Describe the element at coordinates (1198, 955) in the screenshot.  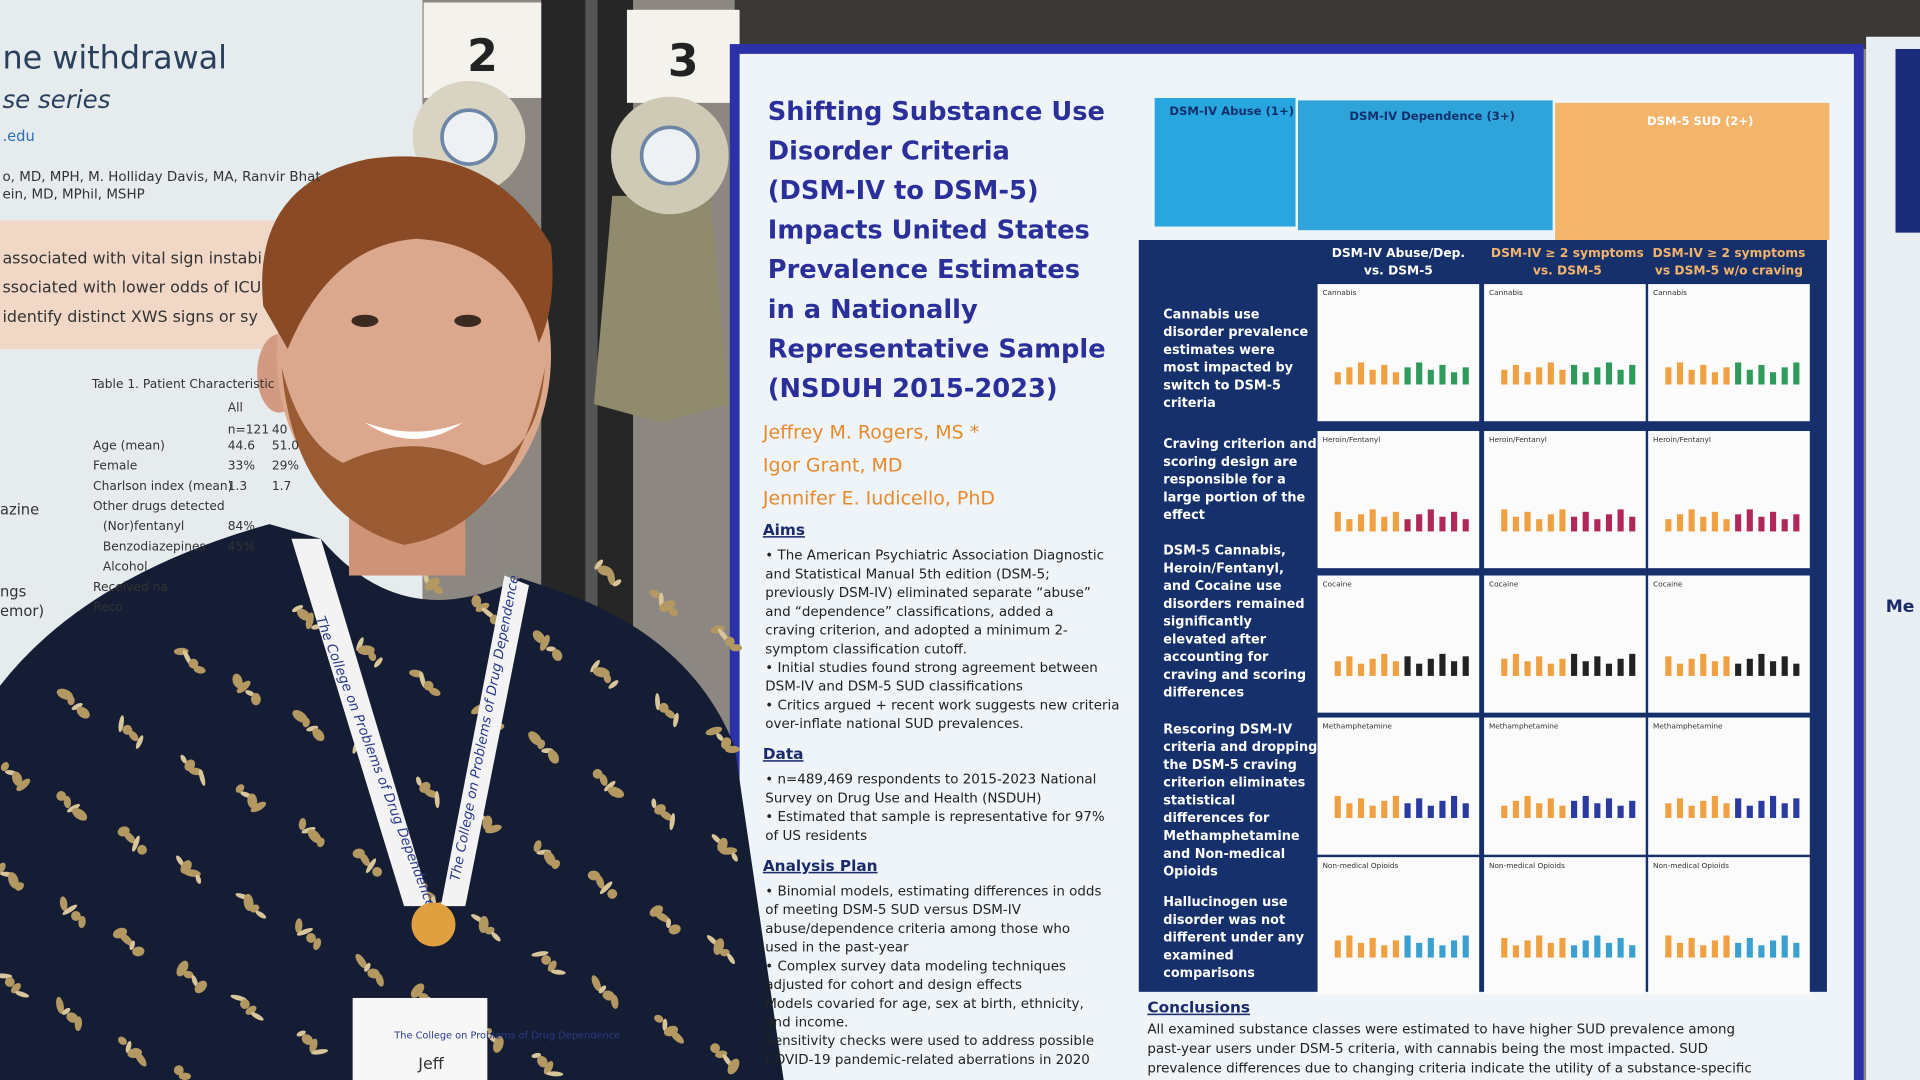
I see `finding-line: examined` at that location.